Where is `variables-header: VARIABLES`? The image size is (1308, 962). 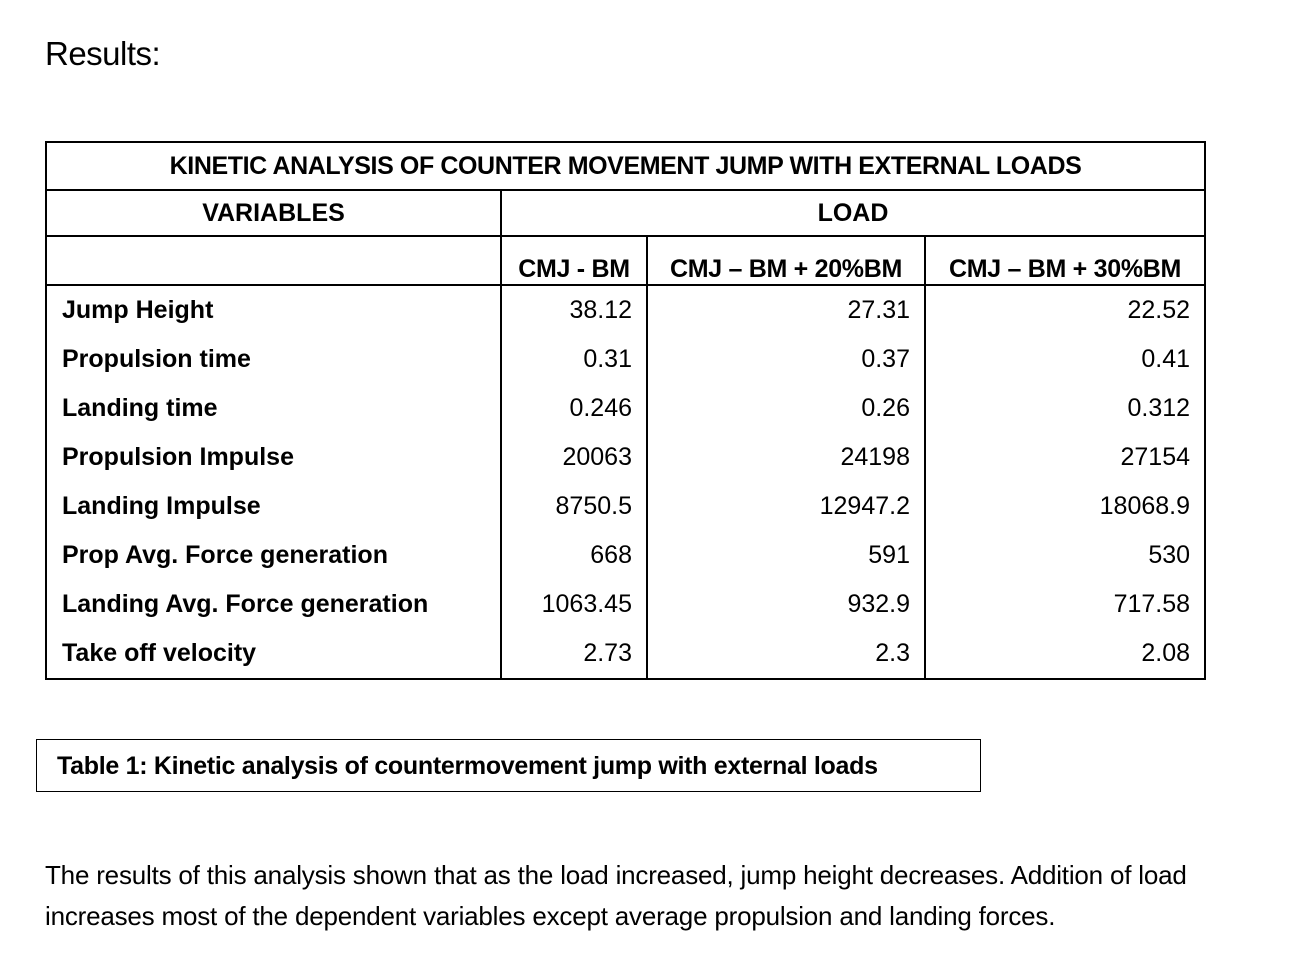
variables-header: VARIABLES is located at coordinates (274, 213).